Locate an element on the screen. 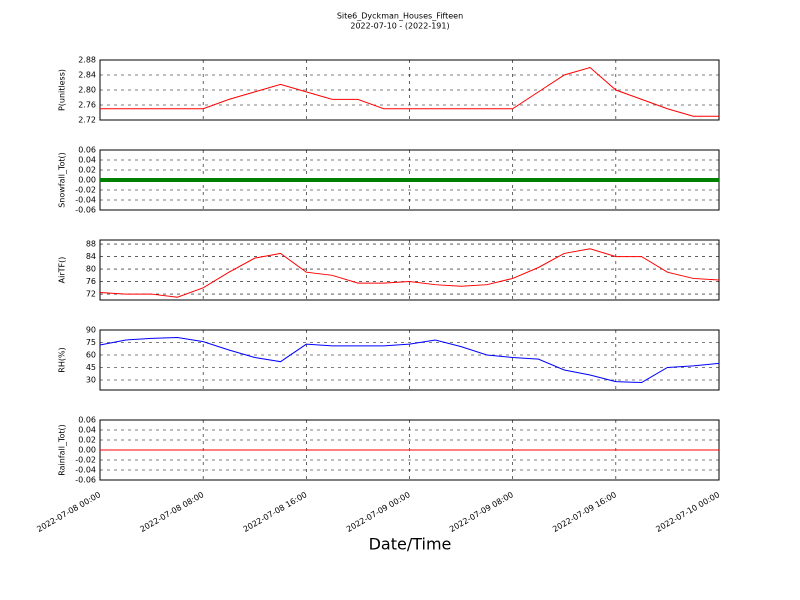 Image resolution: width=800 pixels, height=600 pixels. y-tick-label: 75 is located at coordinates (91, 342).